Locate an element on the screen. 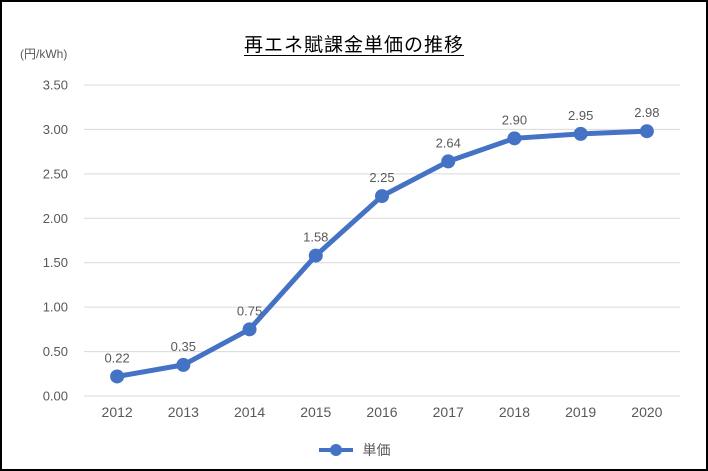  y-tick-label: 1.00 is located at coordinates (55, 307).